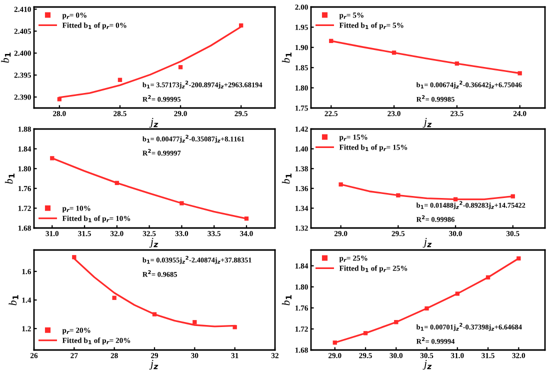  What do you see at coordinates (425, 57) in the screenshot?
I see `line-series` at bounding box center [425, 57].